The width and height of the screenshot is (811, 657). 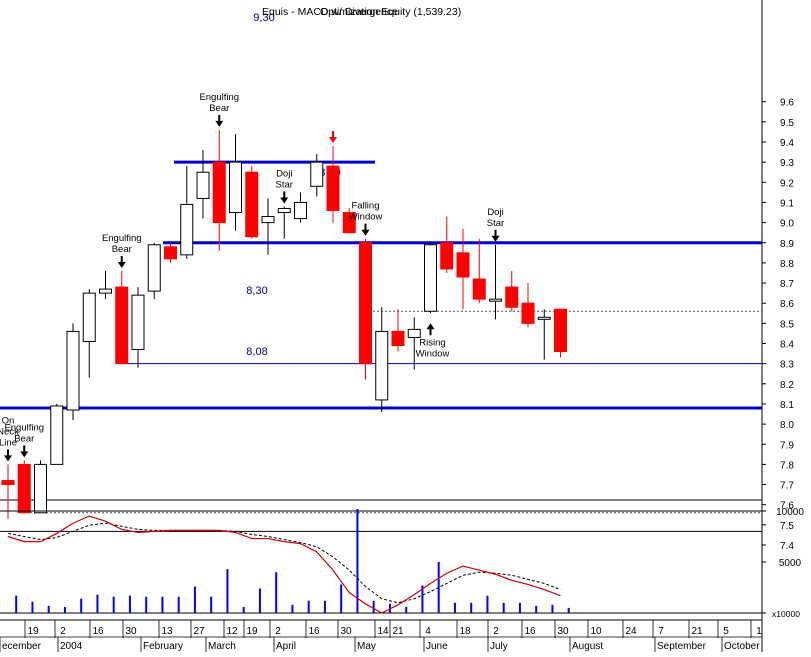 I want to click on price-tick-label: 9.4, so click(x=787, y=143).